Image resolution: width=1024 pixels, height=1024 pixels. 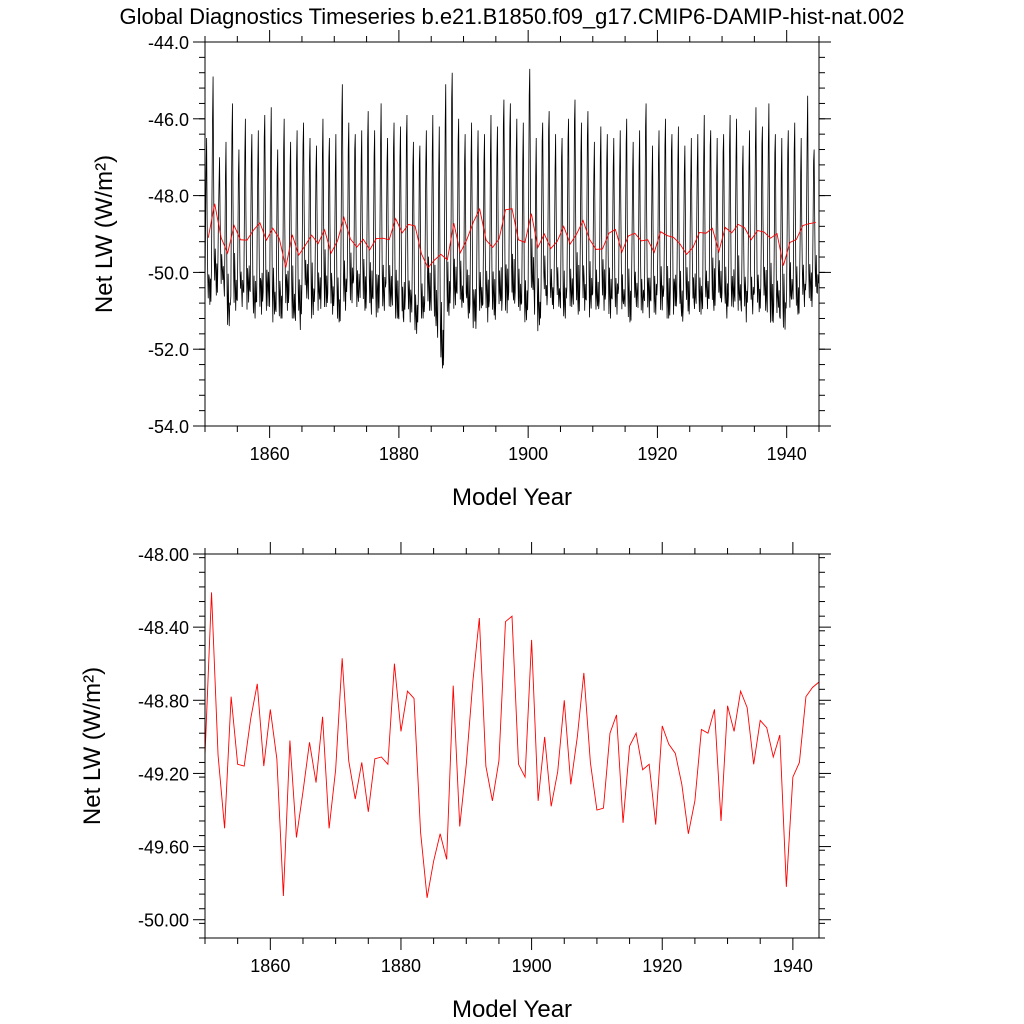 I want to click on bottom-x-tick-label: 1860, so click(x=270, y=966).